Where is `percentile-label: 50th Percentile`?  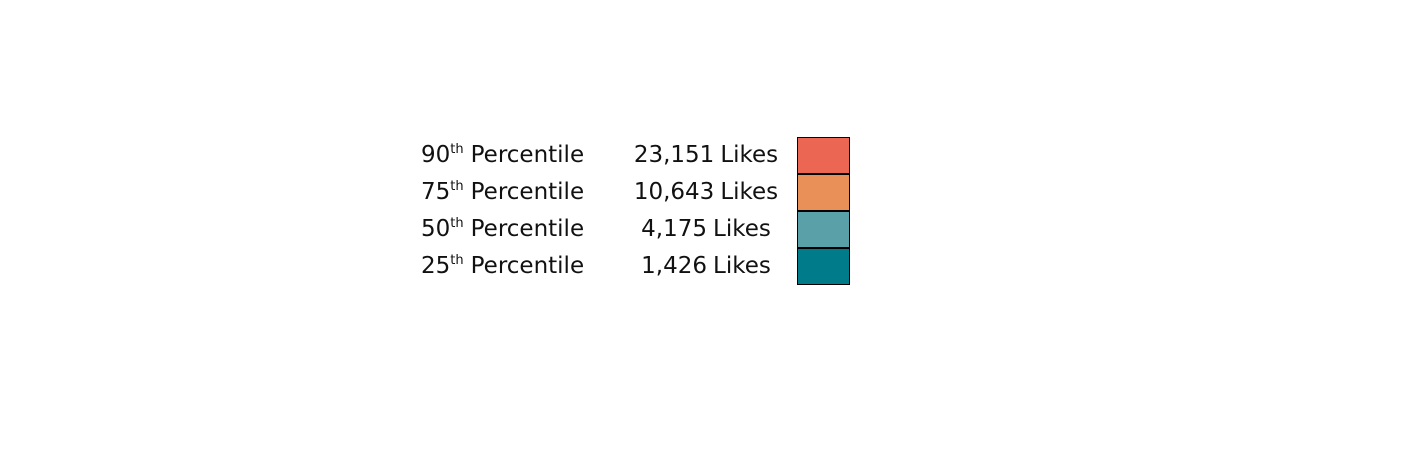 percentile-label: 50th Percentile is located at coordinates (511, 229).